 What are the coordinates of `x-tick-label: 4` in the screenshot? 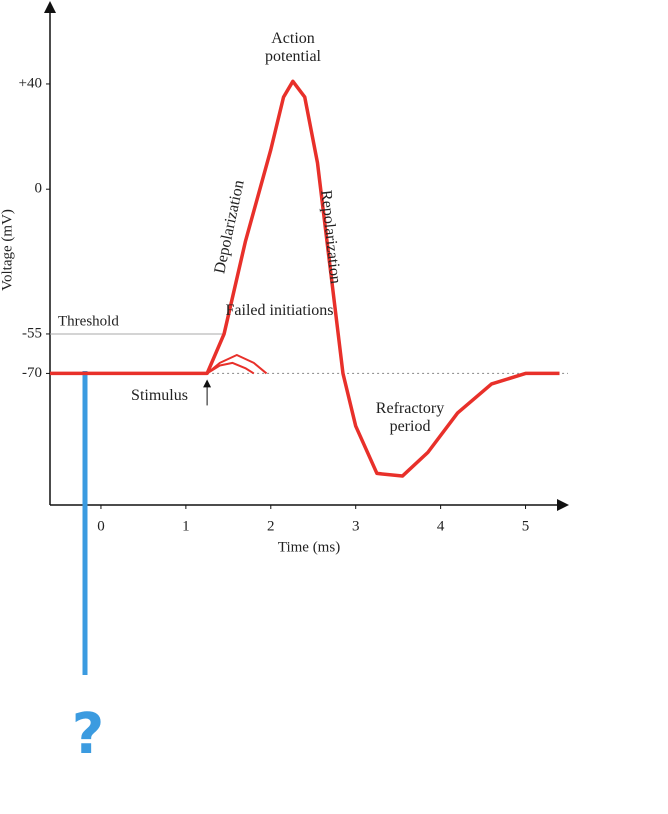 It's located at (441, 526).